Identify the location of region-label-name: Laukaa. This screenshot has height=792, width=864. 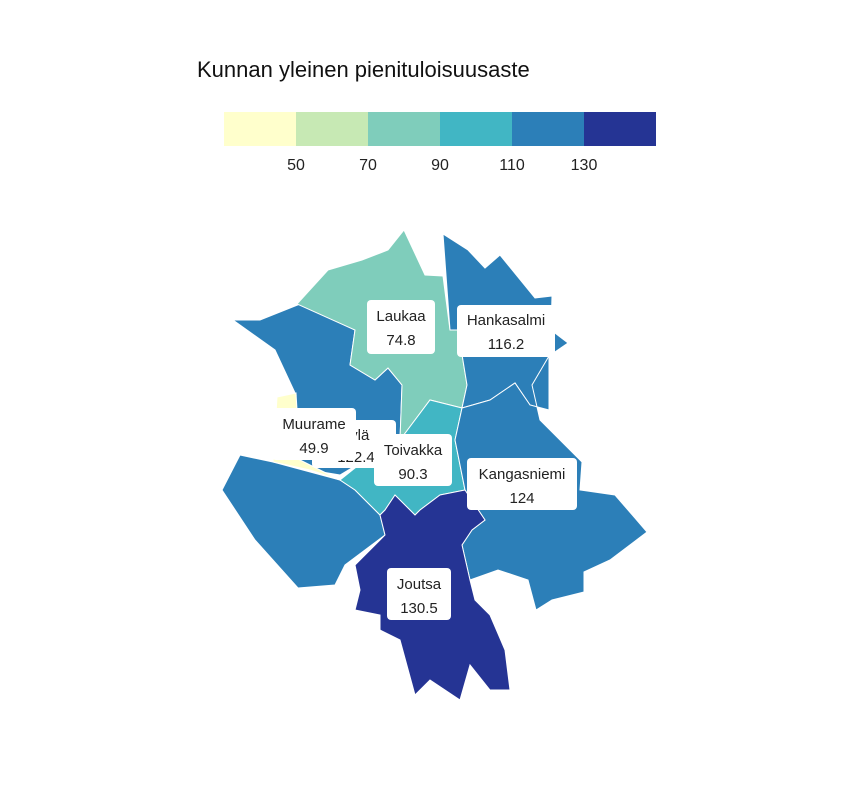
(401, 316).